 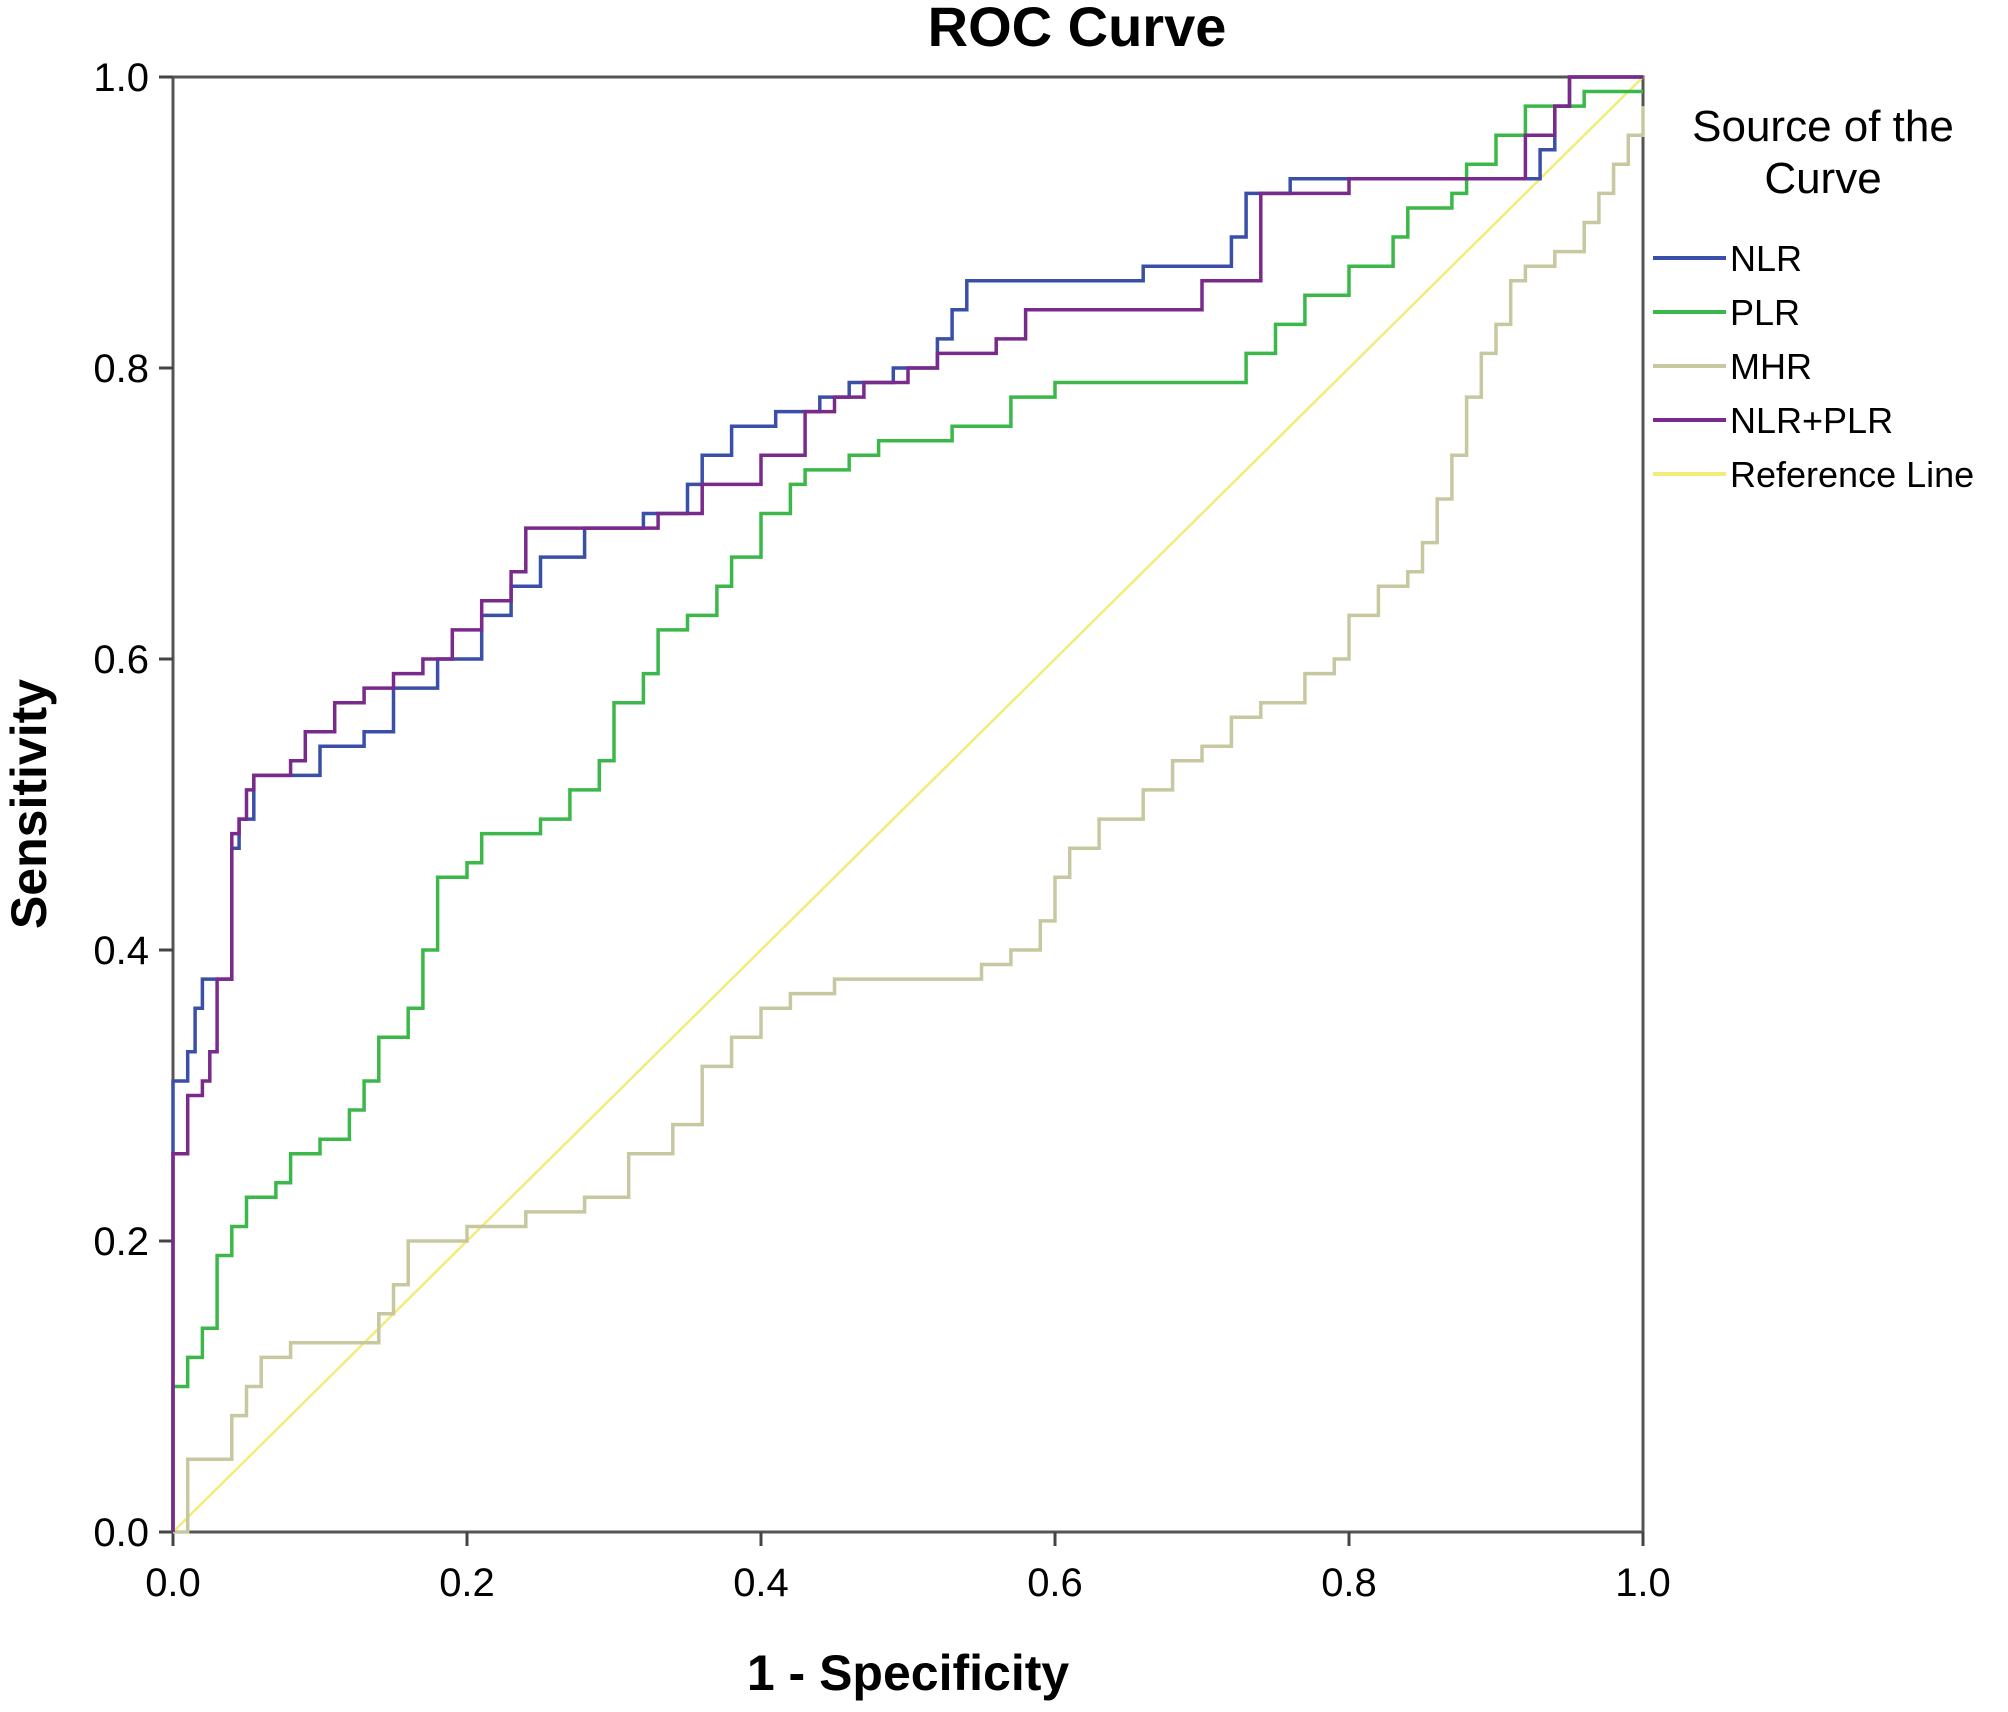 What do you see at coordinates (173, 1583) in the screenshot?
I see `x-tick-label: 0.0` at bounding box center [173, 1583].